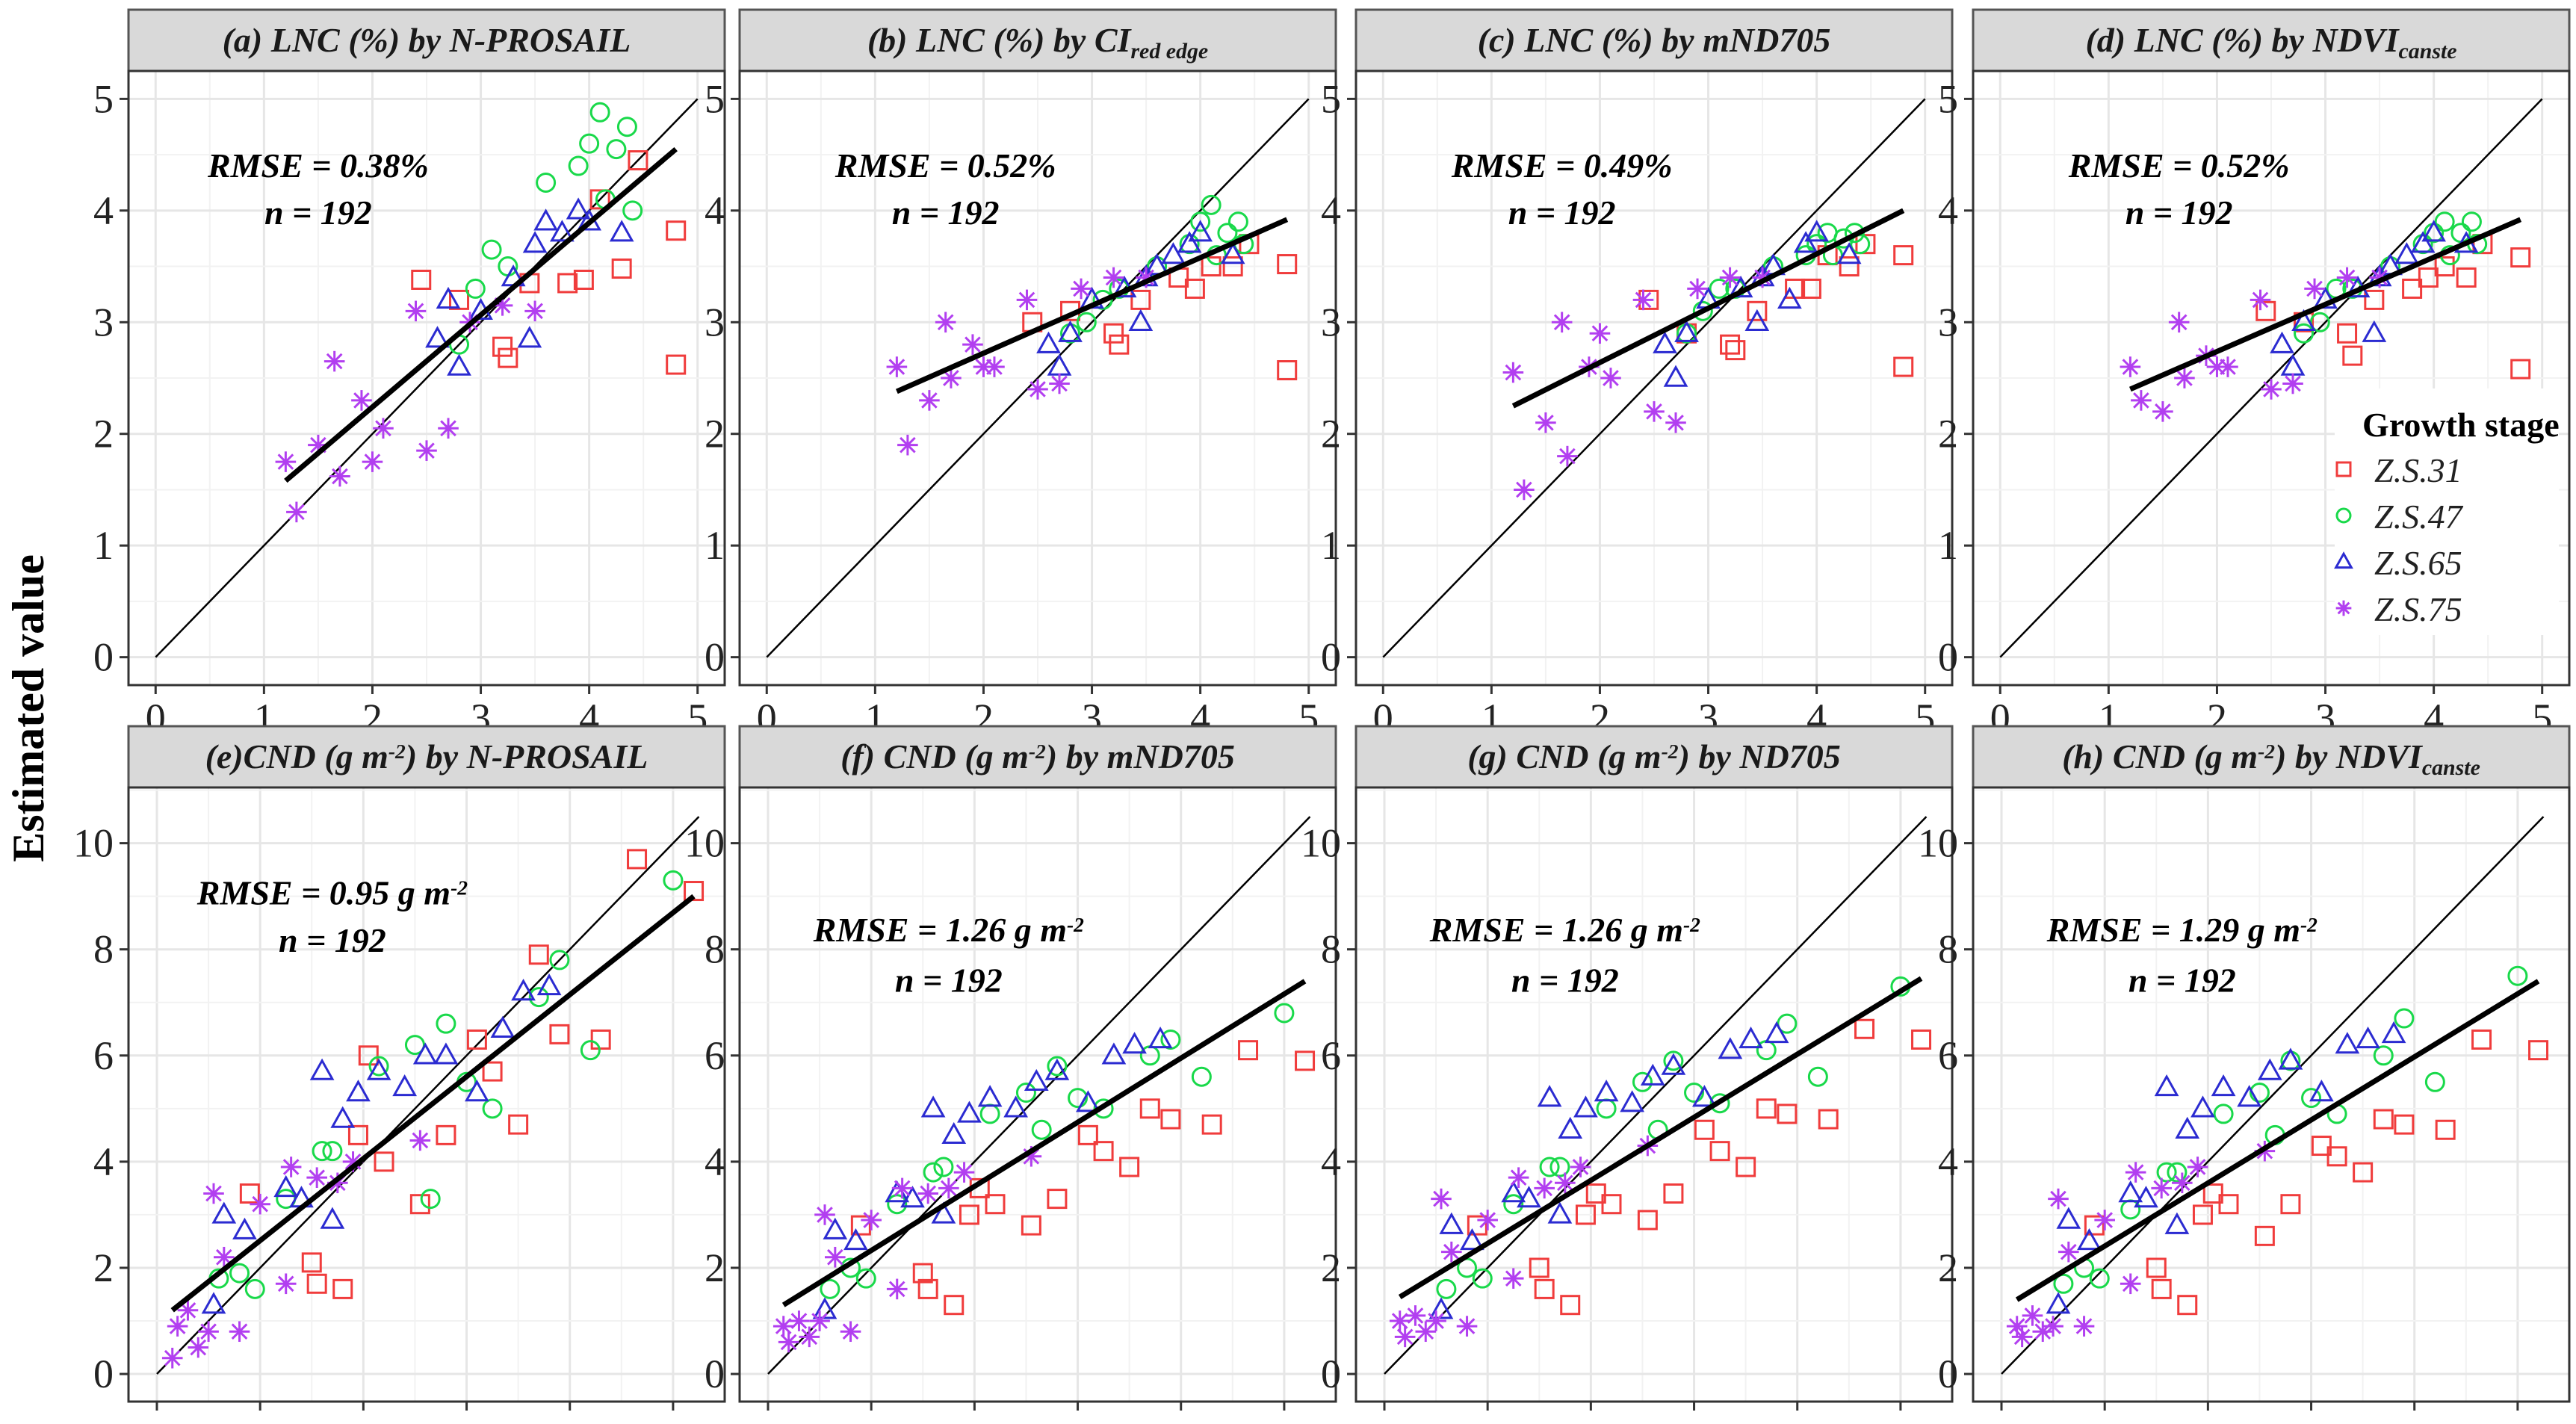 The image size is (2576, 1424). Describe the element at coordinates (2311, 1416) in the screenshot. I see `x-tick-label: 6` at that location.